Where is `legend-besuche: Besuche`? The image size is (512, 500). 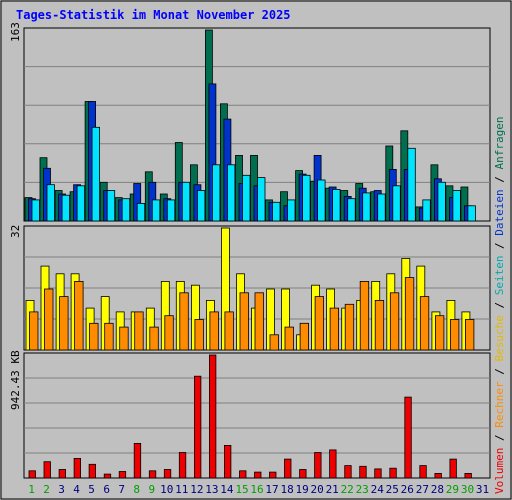 legend-besuche: Besuche is located at coordinates (499, 341).